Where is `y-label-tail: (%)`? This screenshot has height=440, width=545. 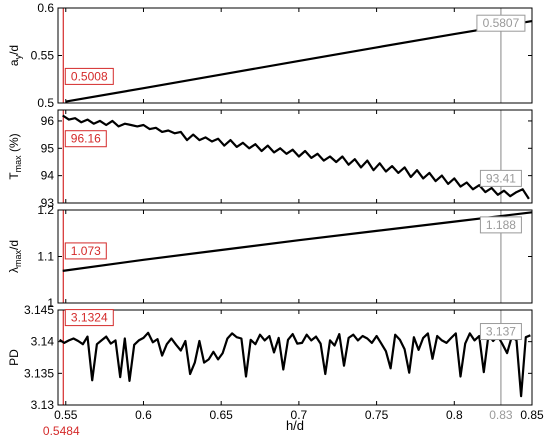
y-label-tail: (%) is located at coordinates (14, 144).